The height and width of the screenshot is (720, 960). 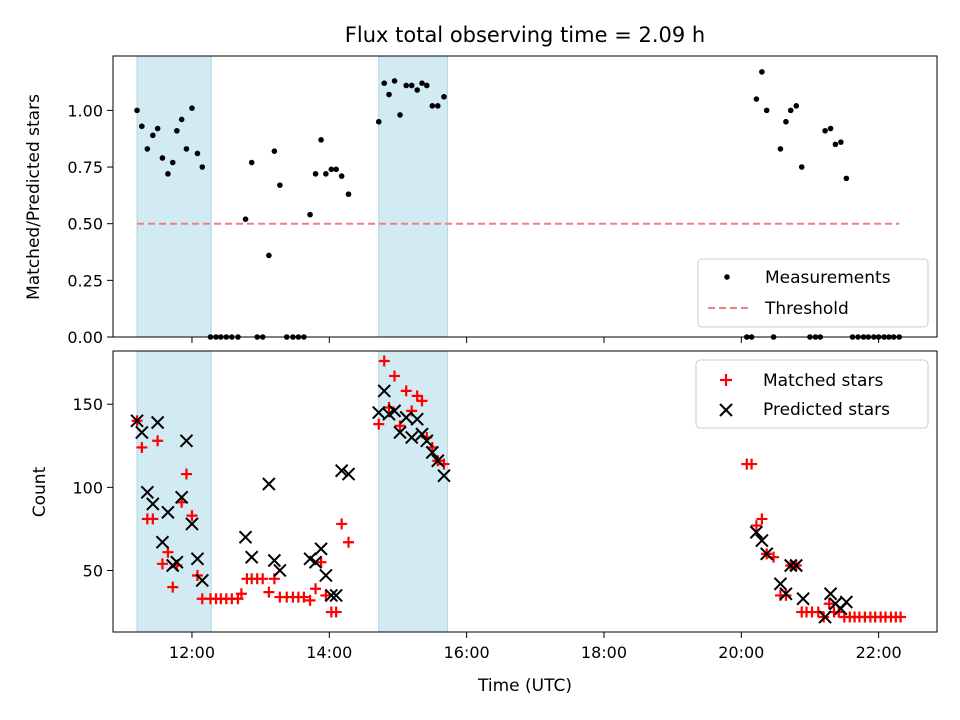 I want to click on x-axis-label: Time (UTC), so click(x=524, y=686).